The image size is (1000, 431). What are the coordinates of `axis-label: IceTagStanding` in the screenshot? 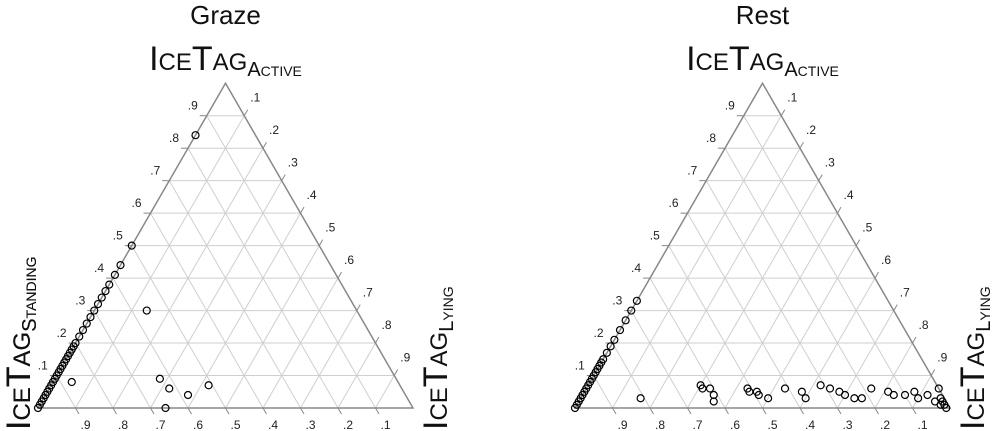 It's located at (20, 343).